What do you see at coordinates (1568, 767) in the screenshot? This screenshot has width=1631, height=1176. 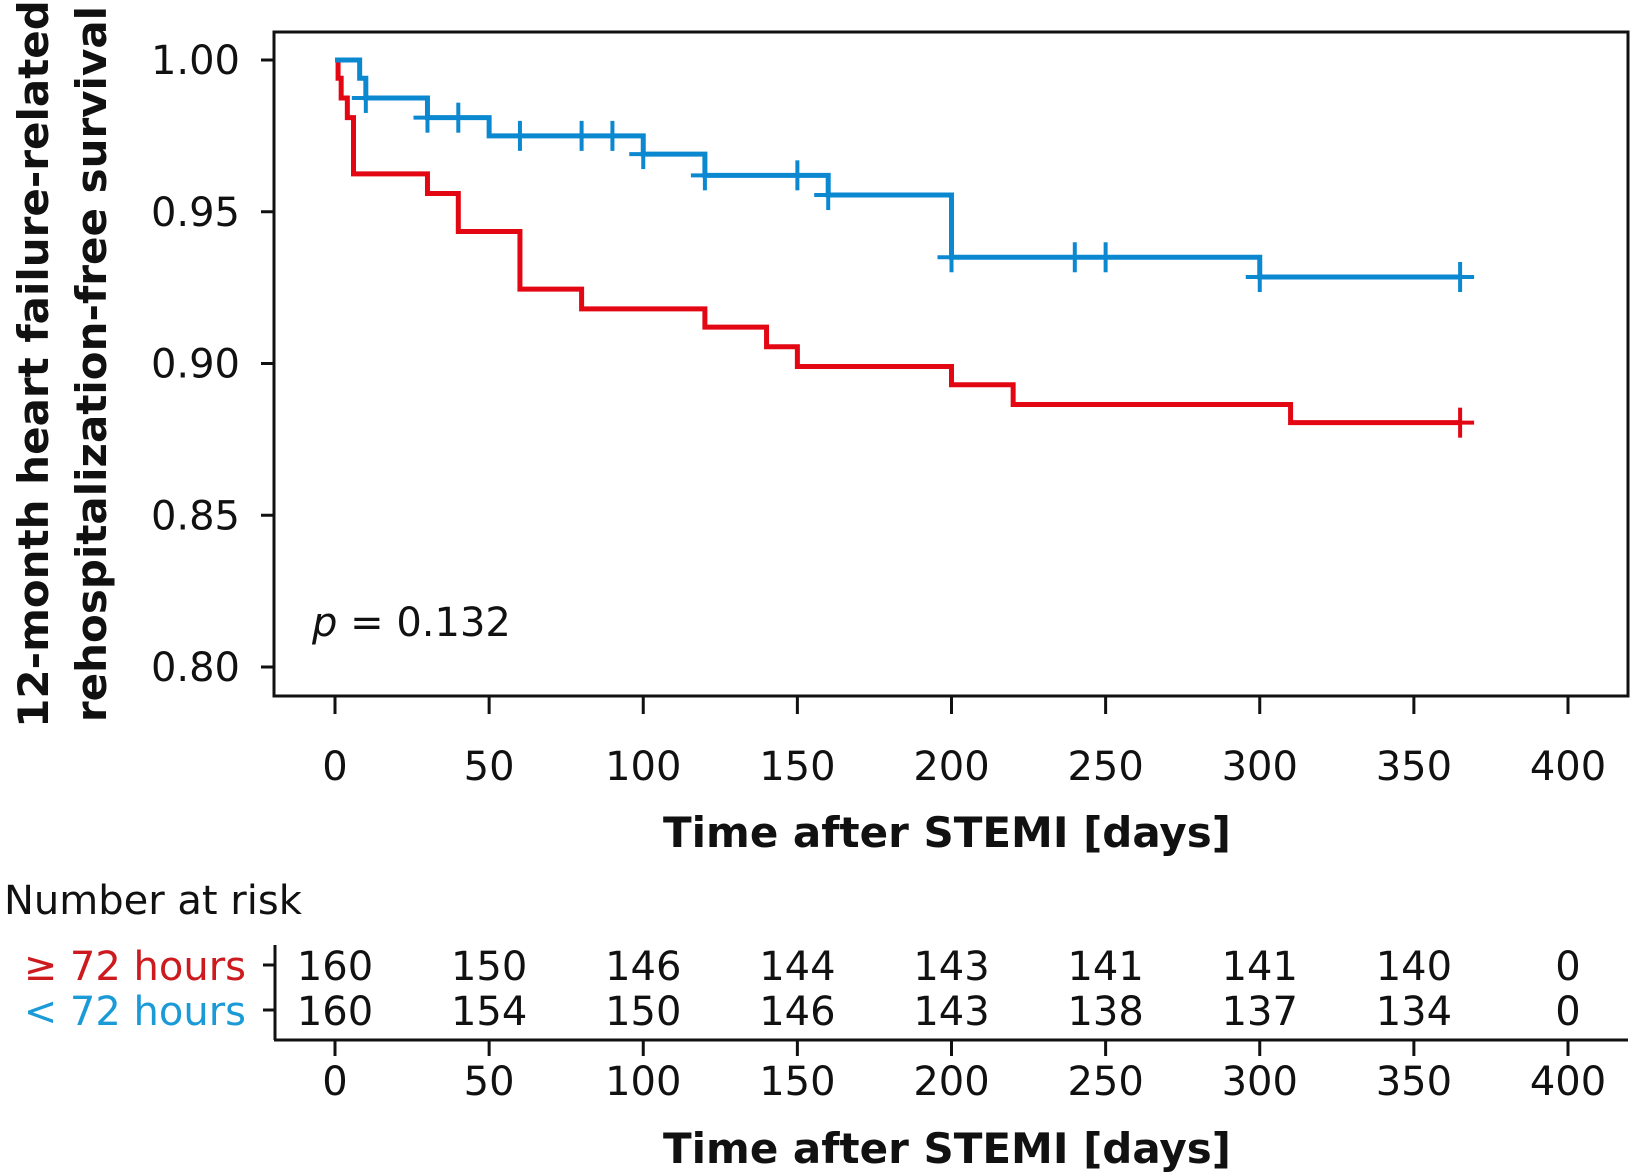 I see `x-tick-label: 400` at bounding box center [1568, 767].